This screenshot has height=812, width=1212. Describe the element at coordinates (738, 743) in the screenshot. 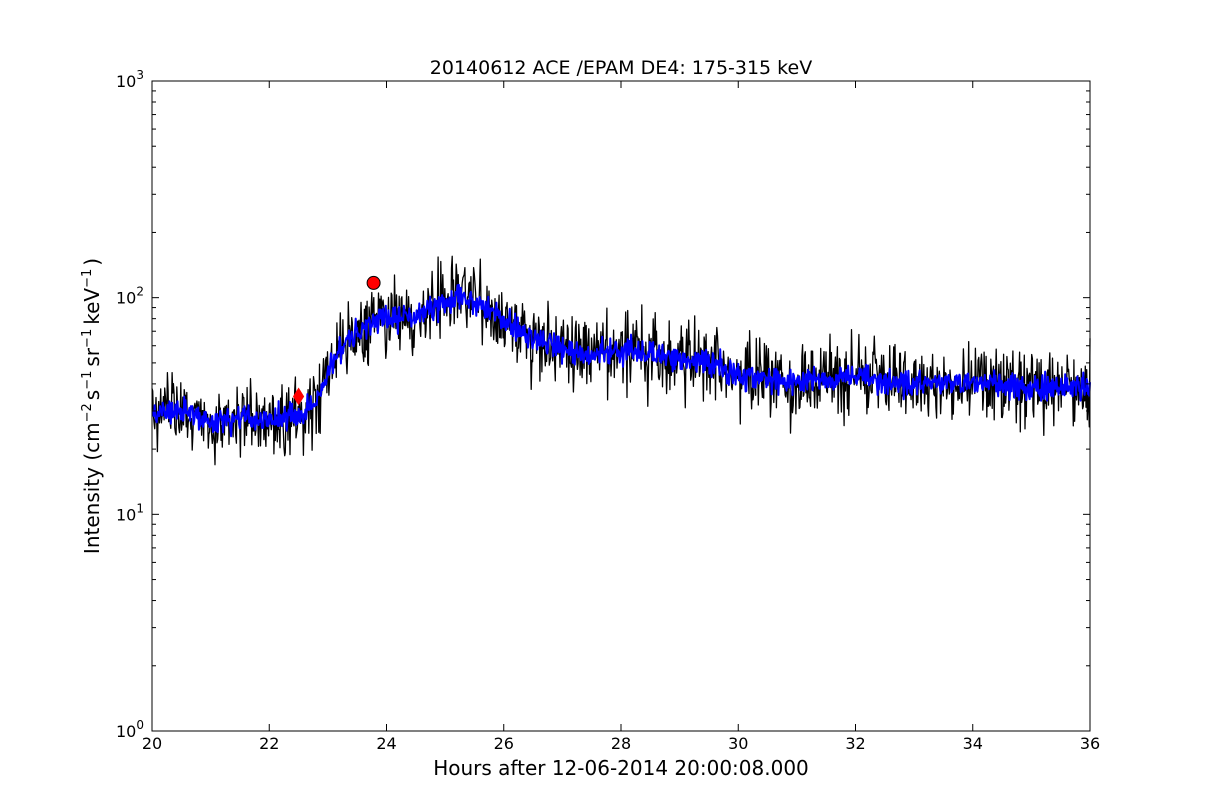

I see `x-tick-label: 30` at that location.